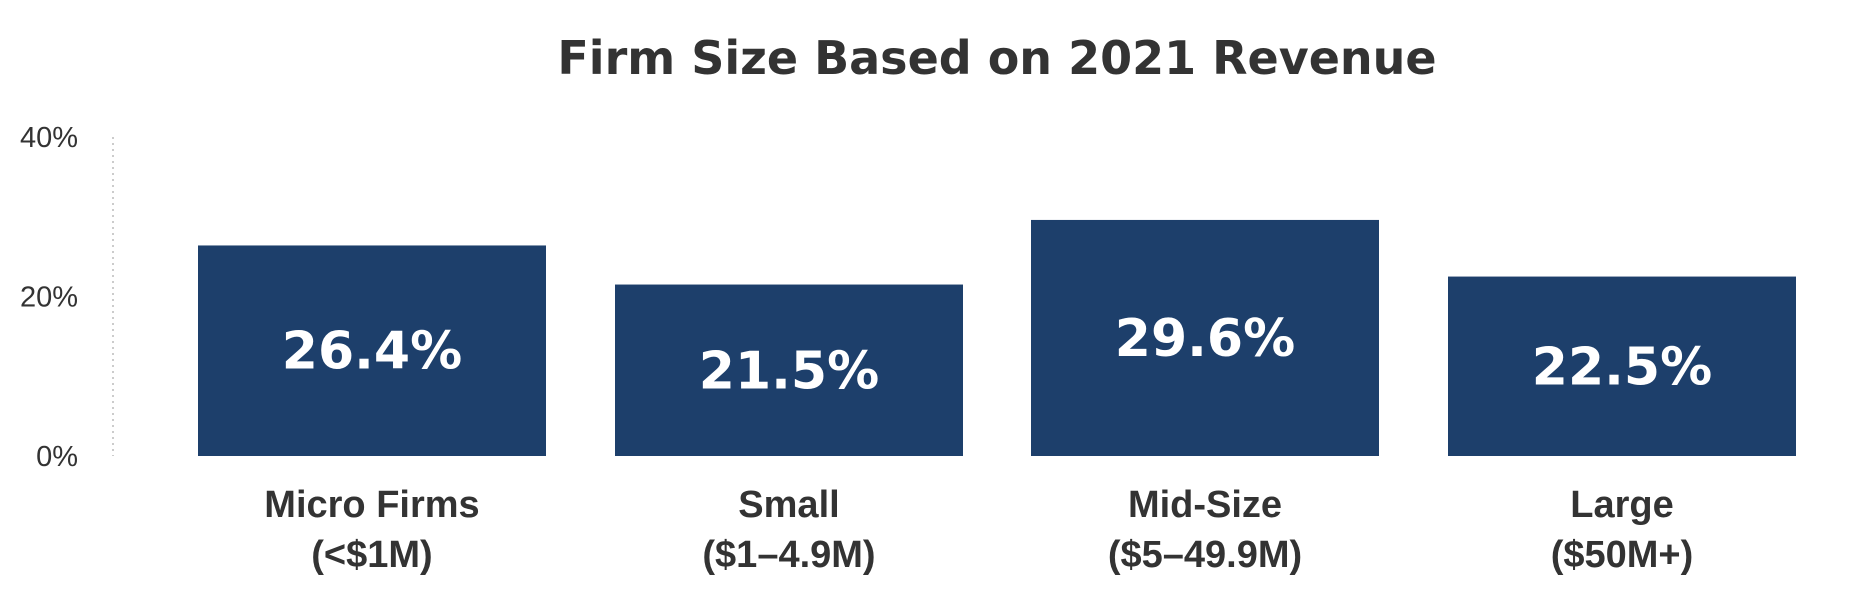 The height and width of the screenshot is (594, 1874). I want to click on bar-value-labels: 26.4% 21.5% 29.6% 22.5%, so click(997, 355).